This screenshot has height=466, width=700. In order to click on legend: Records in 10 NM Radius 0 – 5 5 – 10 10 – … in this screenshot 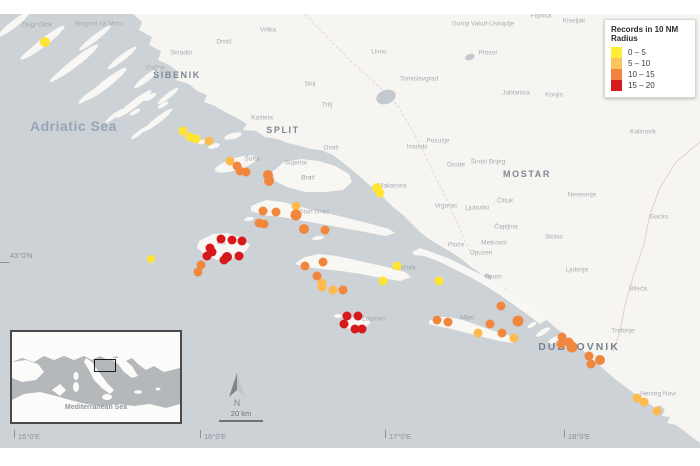, I will do `click(650, 58)`.